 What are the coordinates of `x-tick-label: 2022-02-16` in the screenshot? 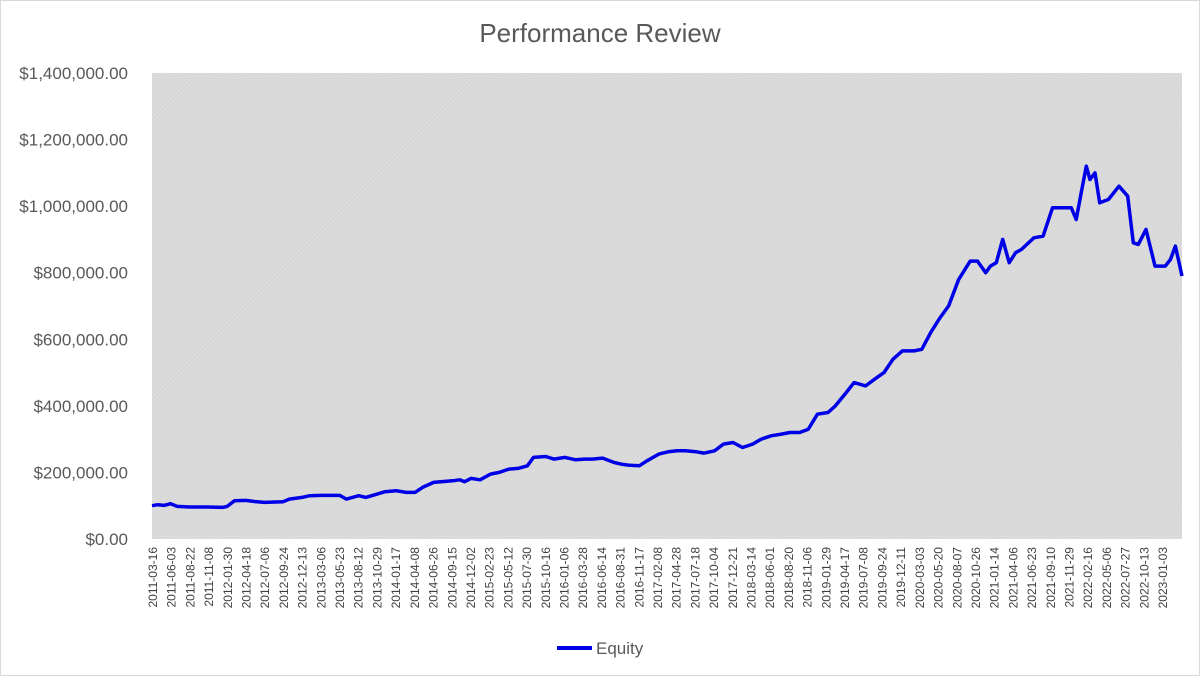 It's located at (1088, 578).